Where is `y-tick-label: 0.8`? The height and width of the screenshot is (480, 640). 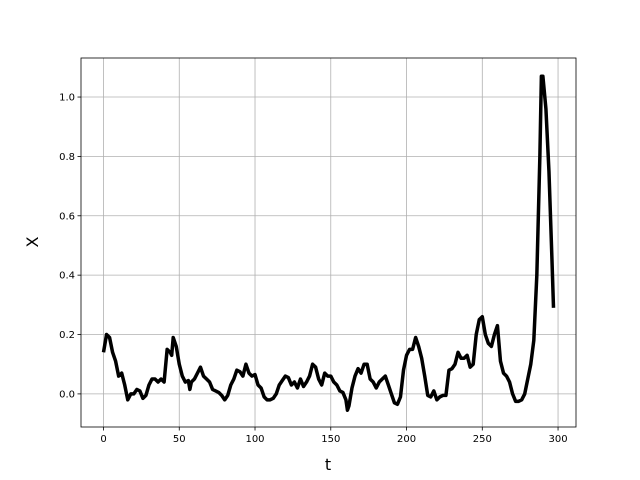 y-tick-label: 0.8 is located at coordinates (67, 157).